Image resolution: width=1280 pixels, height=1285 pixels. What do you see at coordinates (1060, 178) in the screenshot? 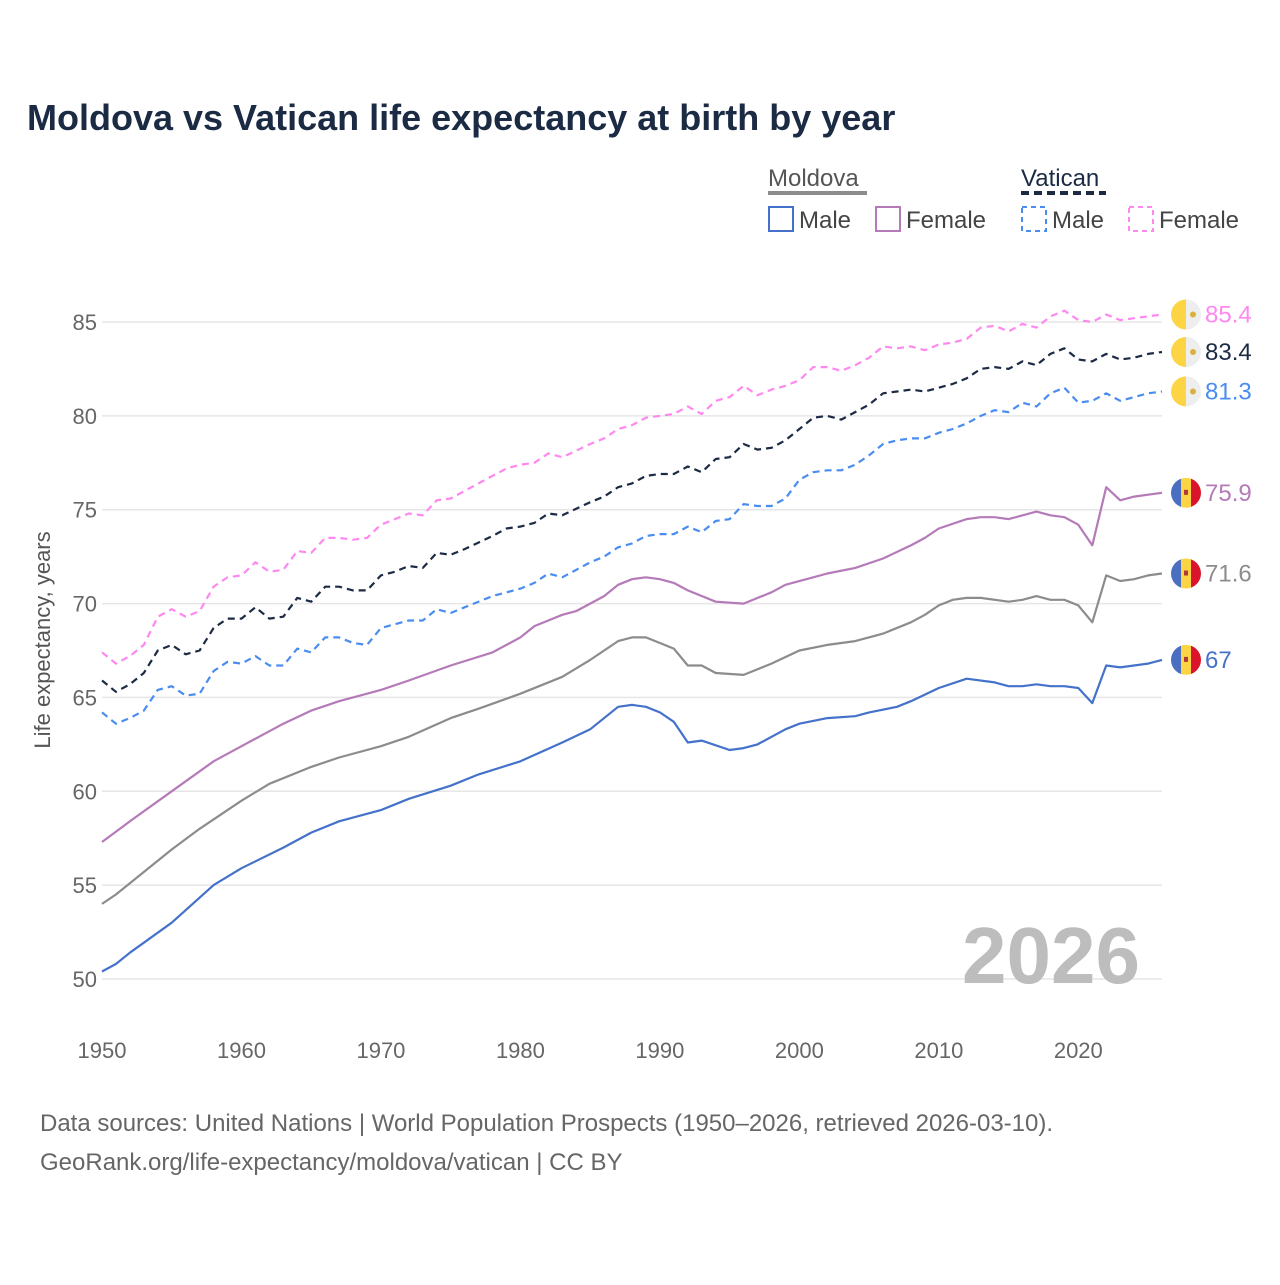
I see `legend-group-vatican: Vatican` at bounding box center [1060, 178].